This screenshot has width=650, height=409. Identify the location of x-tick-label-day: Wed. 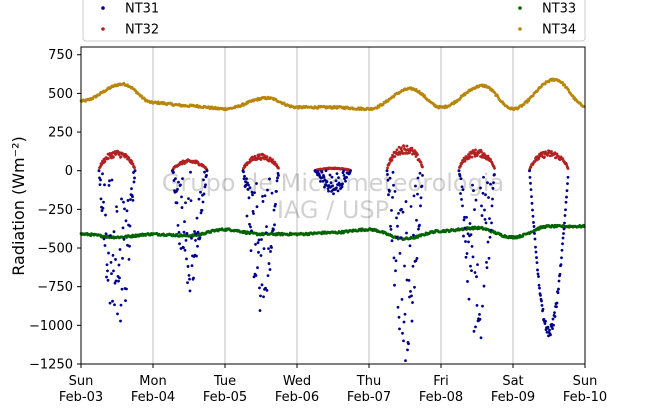
(297, 381).